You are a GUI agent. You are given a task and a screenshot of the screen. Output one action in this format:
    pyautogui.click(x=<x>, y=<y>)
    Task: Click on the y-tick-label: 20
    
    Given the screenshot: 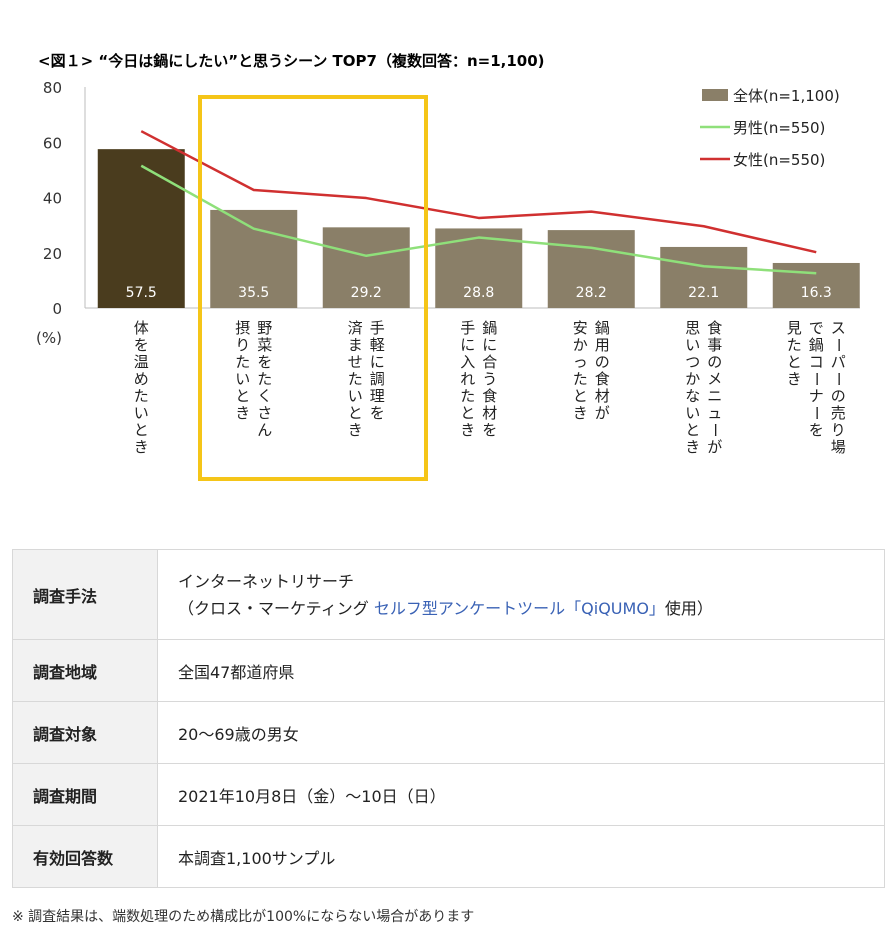 What is the action you would take?
    pyautogui.click(x=52, y=254)
    